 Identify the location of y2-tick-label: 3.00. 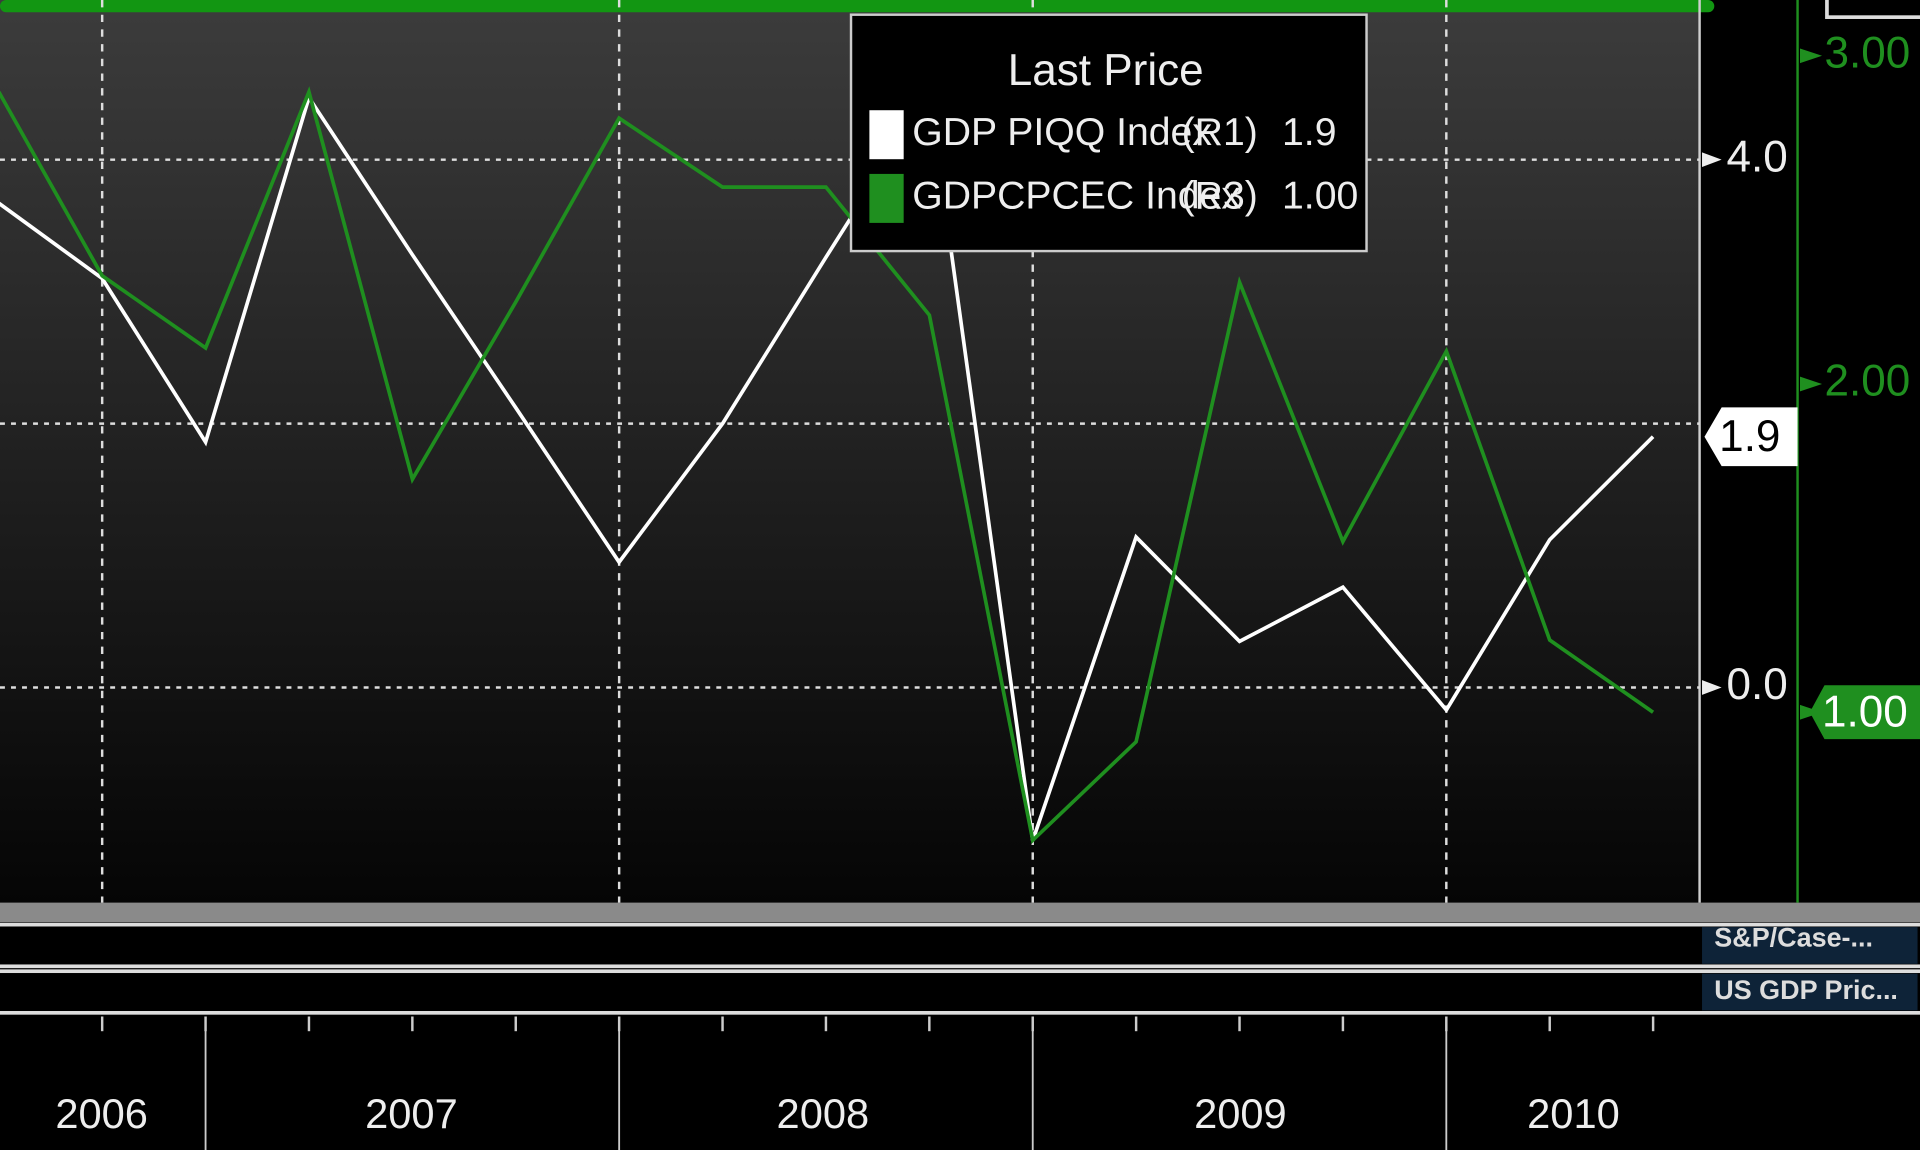
(1867, 52).